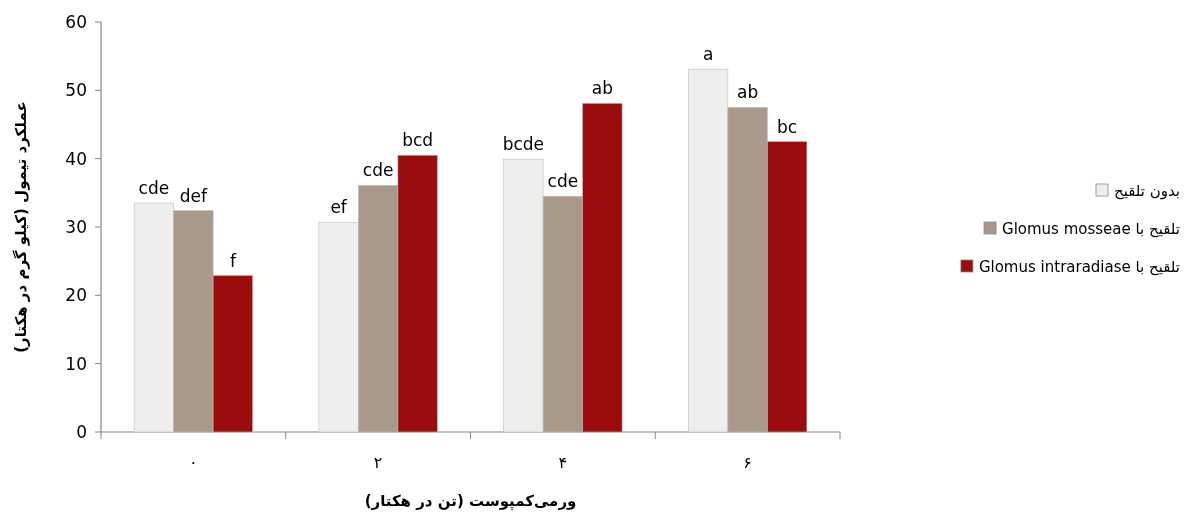 This screenshot has height=524, width=1194. Describe the element at coordinates (193, 462) in the screenshot. I see `x-tick-label: ۰` at that location.